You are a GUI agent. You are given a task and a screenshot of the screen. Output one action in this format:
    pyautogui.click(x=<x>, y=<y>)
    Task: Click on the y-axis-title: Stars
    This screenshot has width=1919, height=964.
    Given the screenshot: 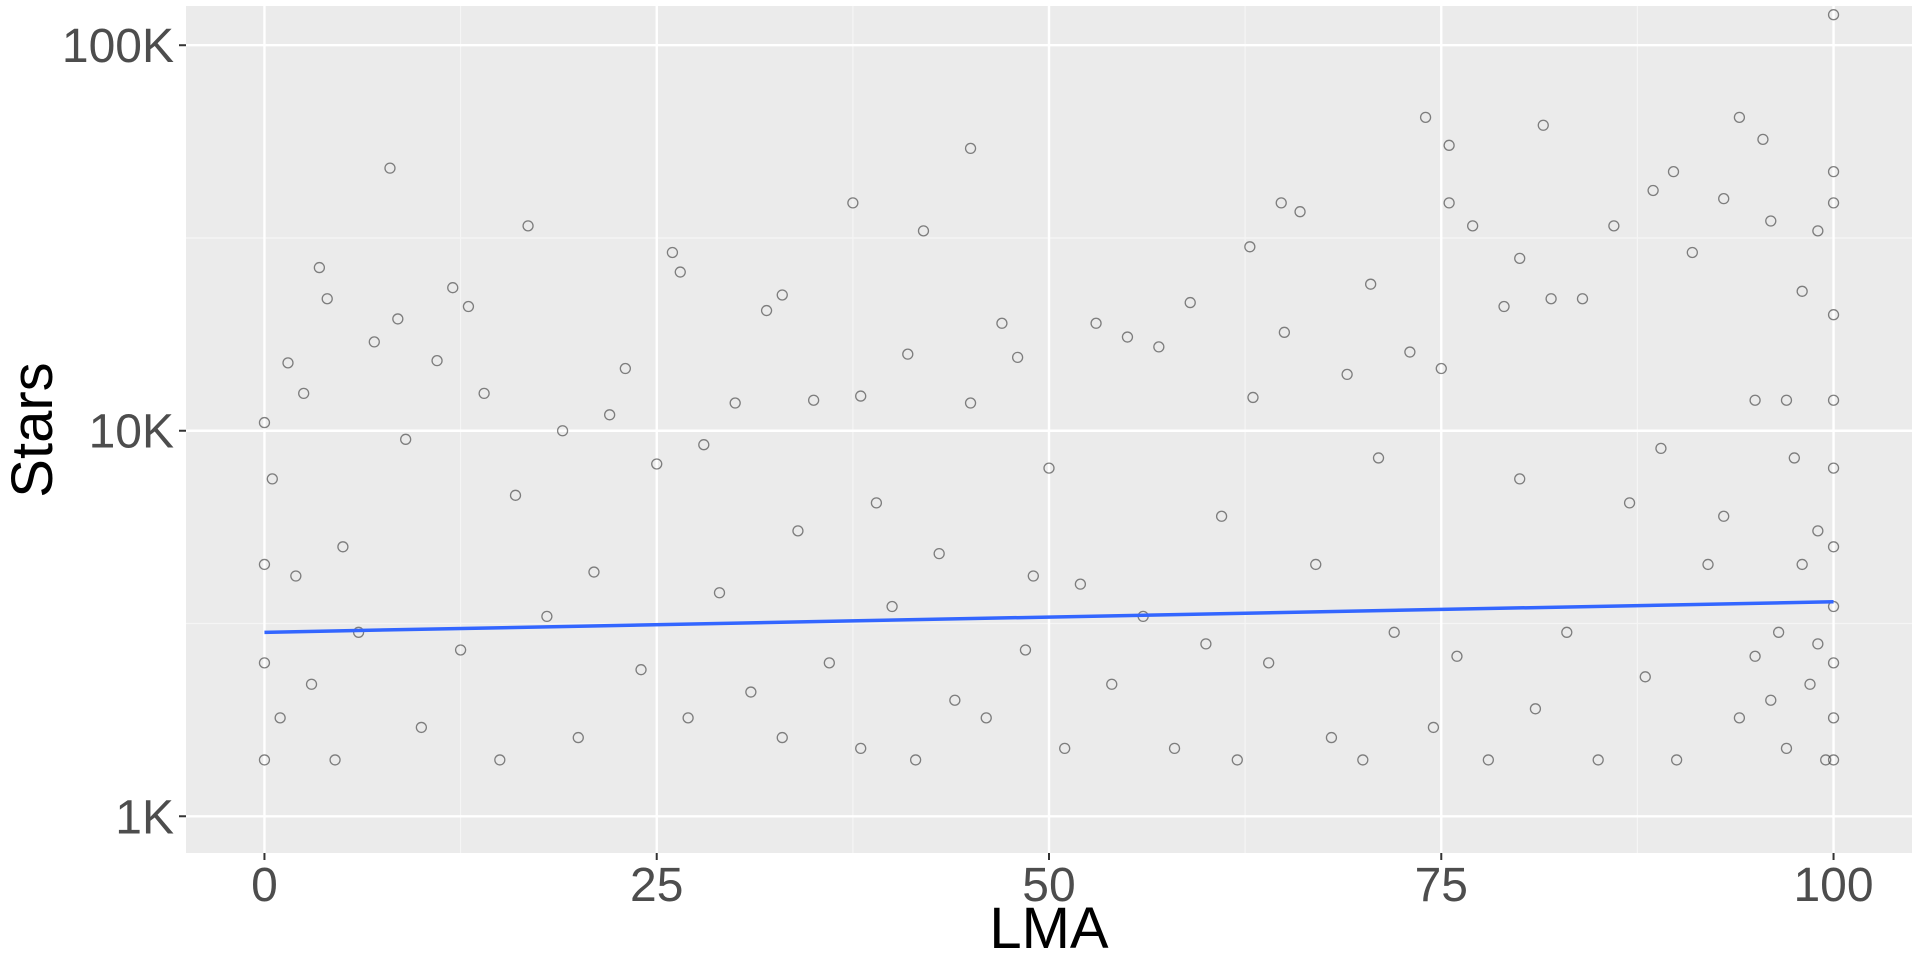 What is the action you would take?
    pyautogui.click(x=32, y=429)
    